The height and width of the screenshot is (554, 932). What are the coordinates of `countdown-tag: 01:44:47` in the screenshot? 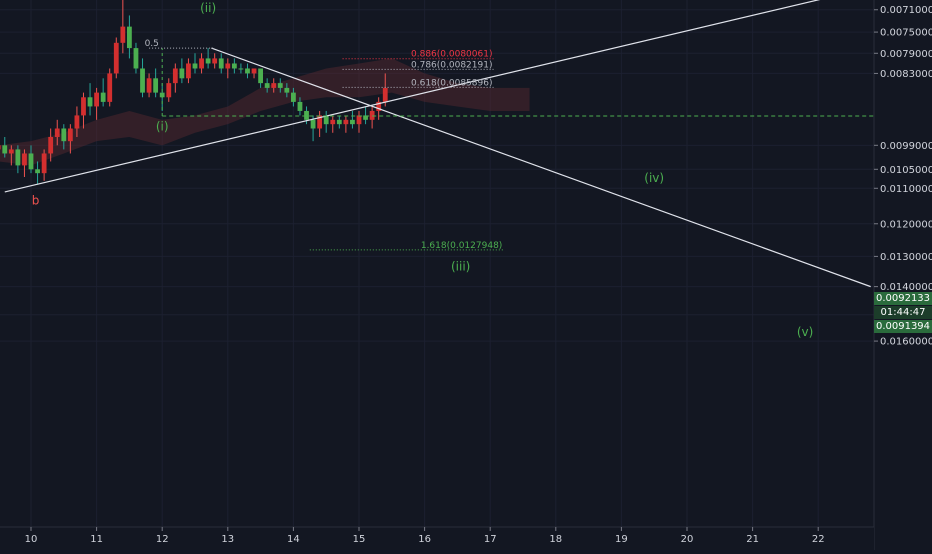 It's located at (903, 312).